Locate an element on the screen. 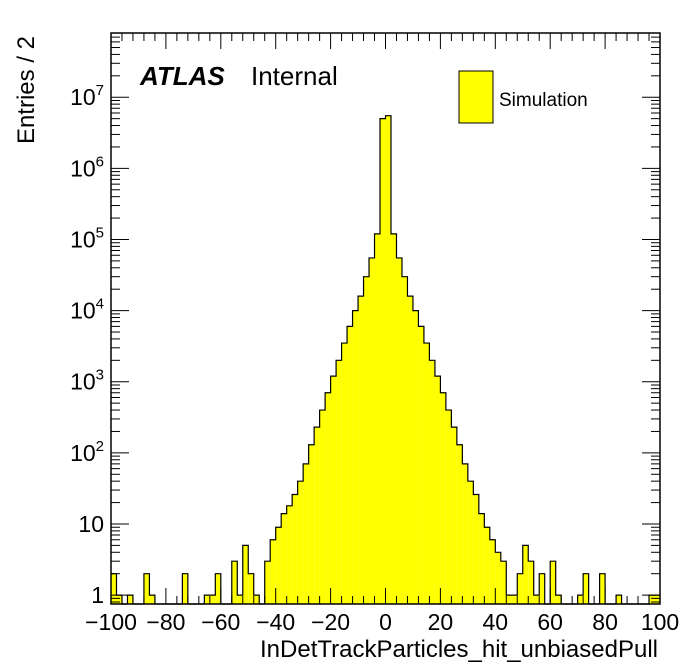 This screenshot has height=672, width=696. x-tick-label: 40 is located at coordinates (496, 622).